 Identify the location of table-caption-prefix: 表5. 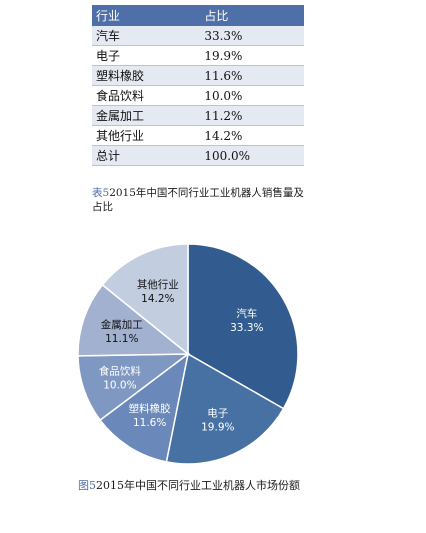
(101, 193).